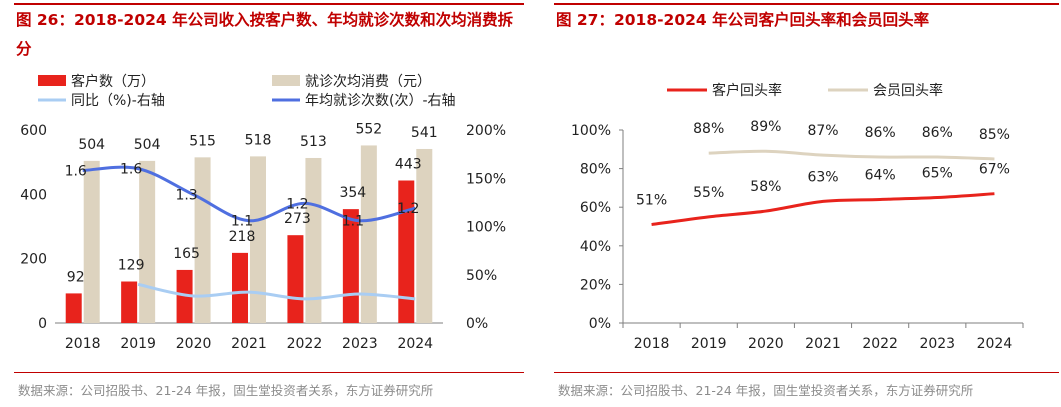 This screenshot has width=1061, height=407. Describe the element at coordinates (486, 228) in the screenshot. I see `right-y-tick-label: 100%` at that location.